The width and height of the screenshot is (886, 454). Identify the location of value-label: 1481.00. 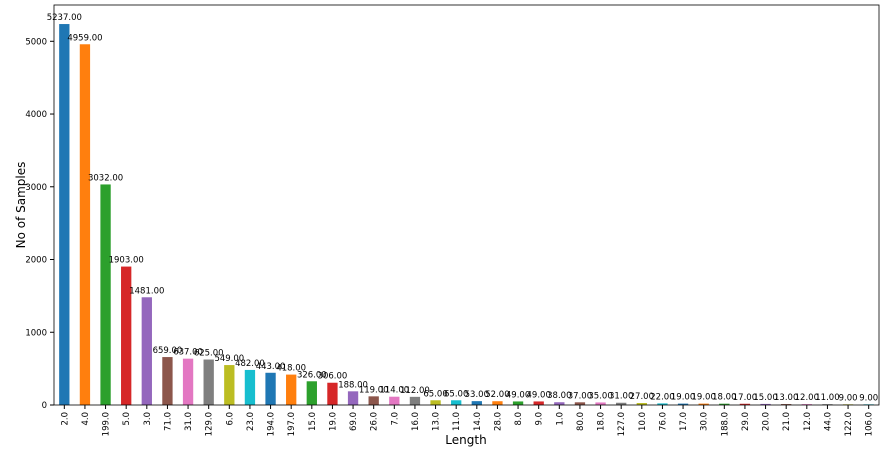
(146, 291).